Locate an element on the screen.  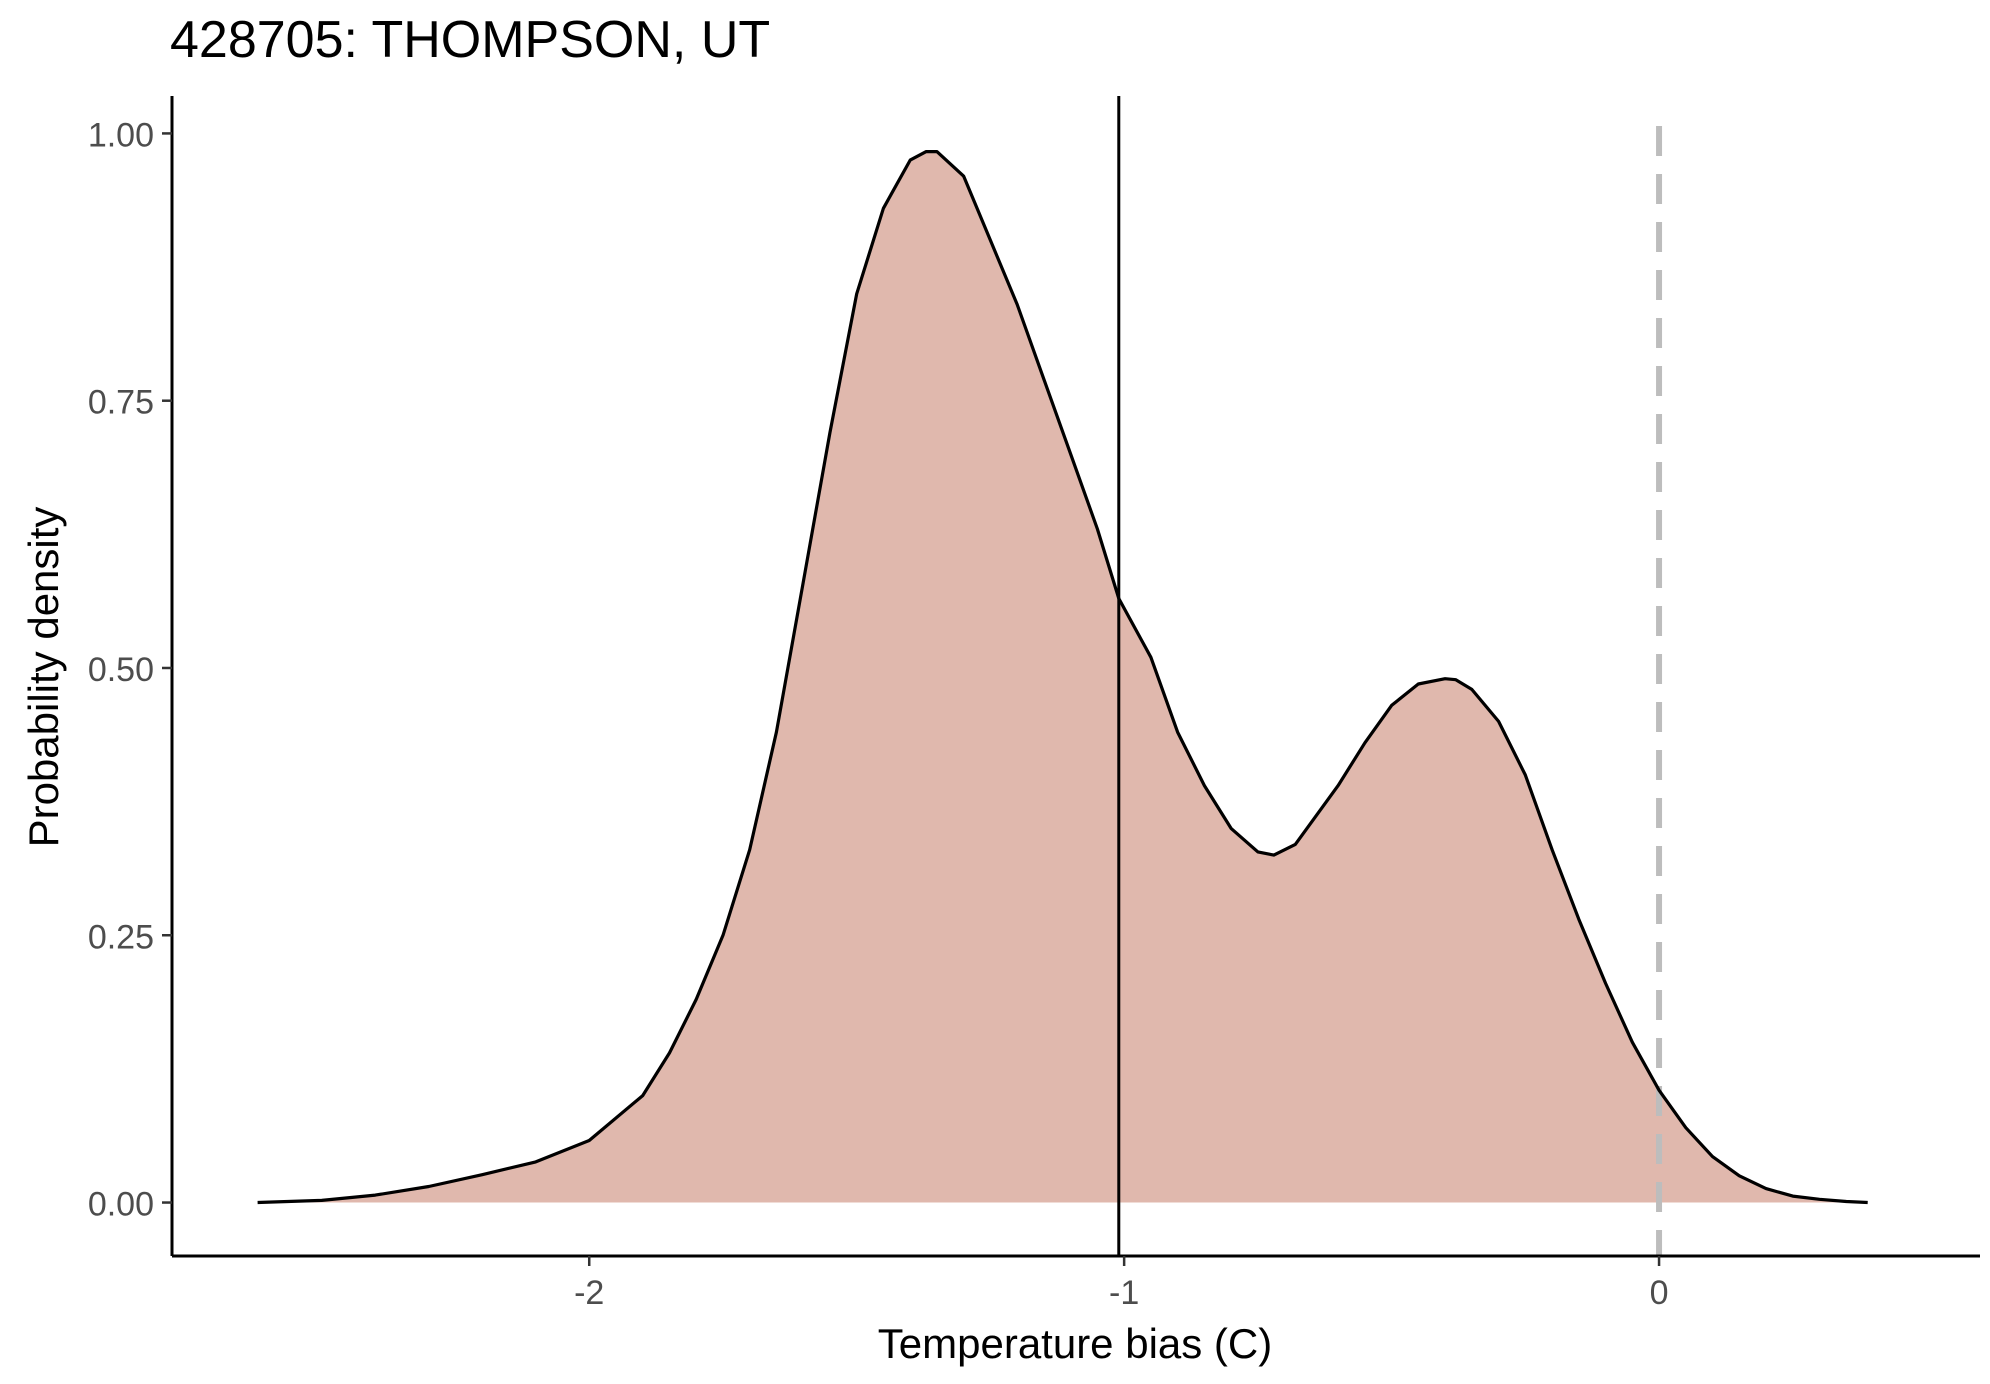
y-tick-label: 0.00 is located at coordinates (121, 1205).